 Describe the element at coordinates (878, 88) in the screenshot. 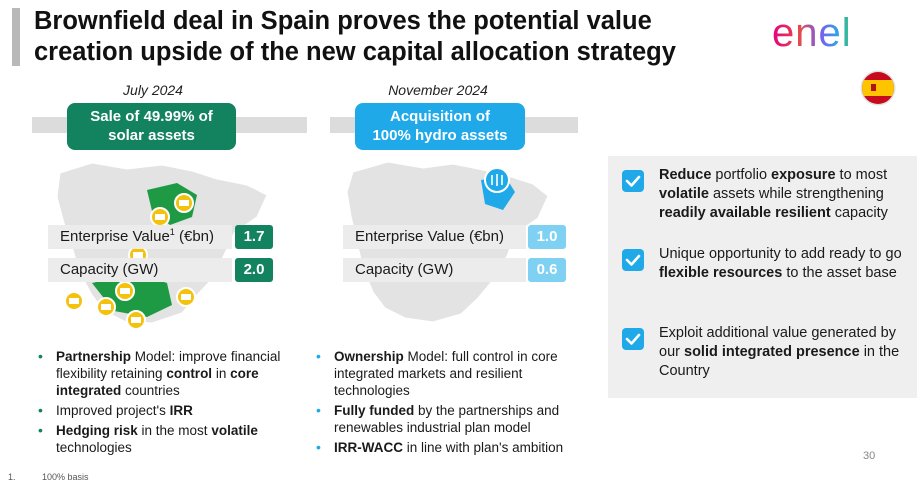

I see `spain-flag-icon` at that location.